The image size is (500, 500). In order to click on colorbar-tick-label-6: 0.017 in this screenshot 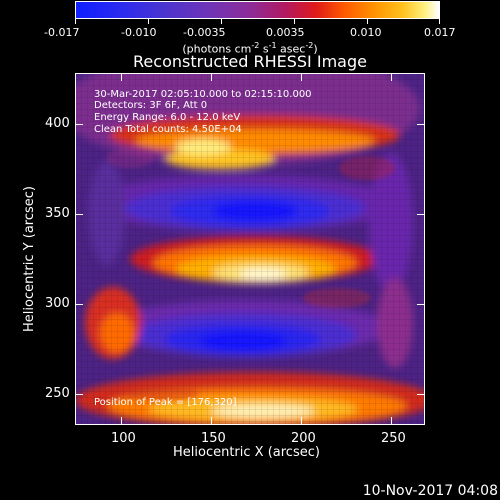, I will do `click(440, 32)`.